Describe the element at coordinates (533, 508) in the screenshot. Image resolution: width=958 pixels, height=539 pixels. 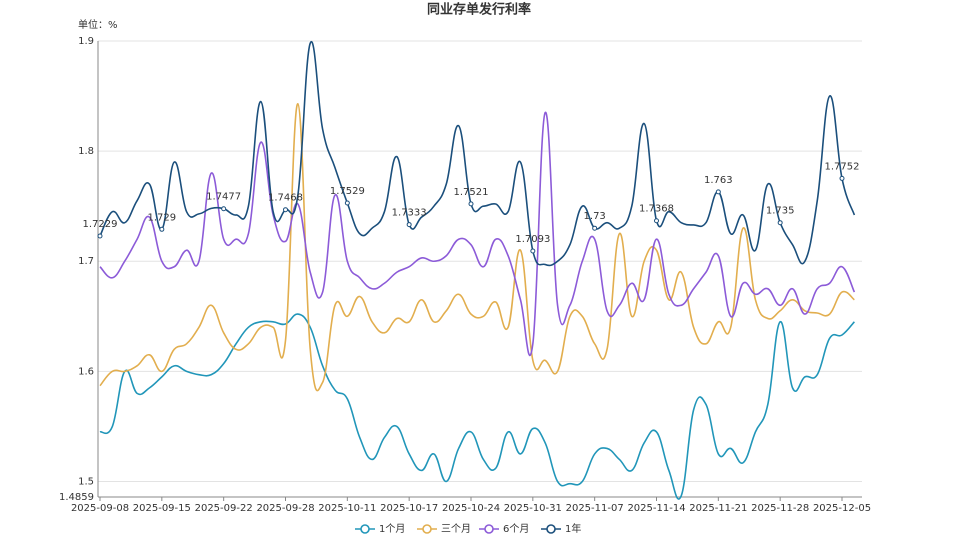
I see `x-tick-label: 2025-10-31` at that location.